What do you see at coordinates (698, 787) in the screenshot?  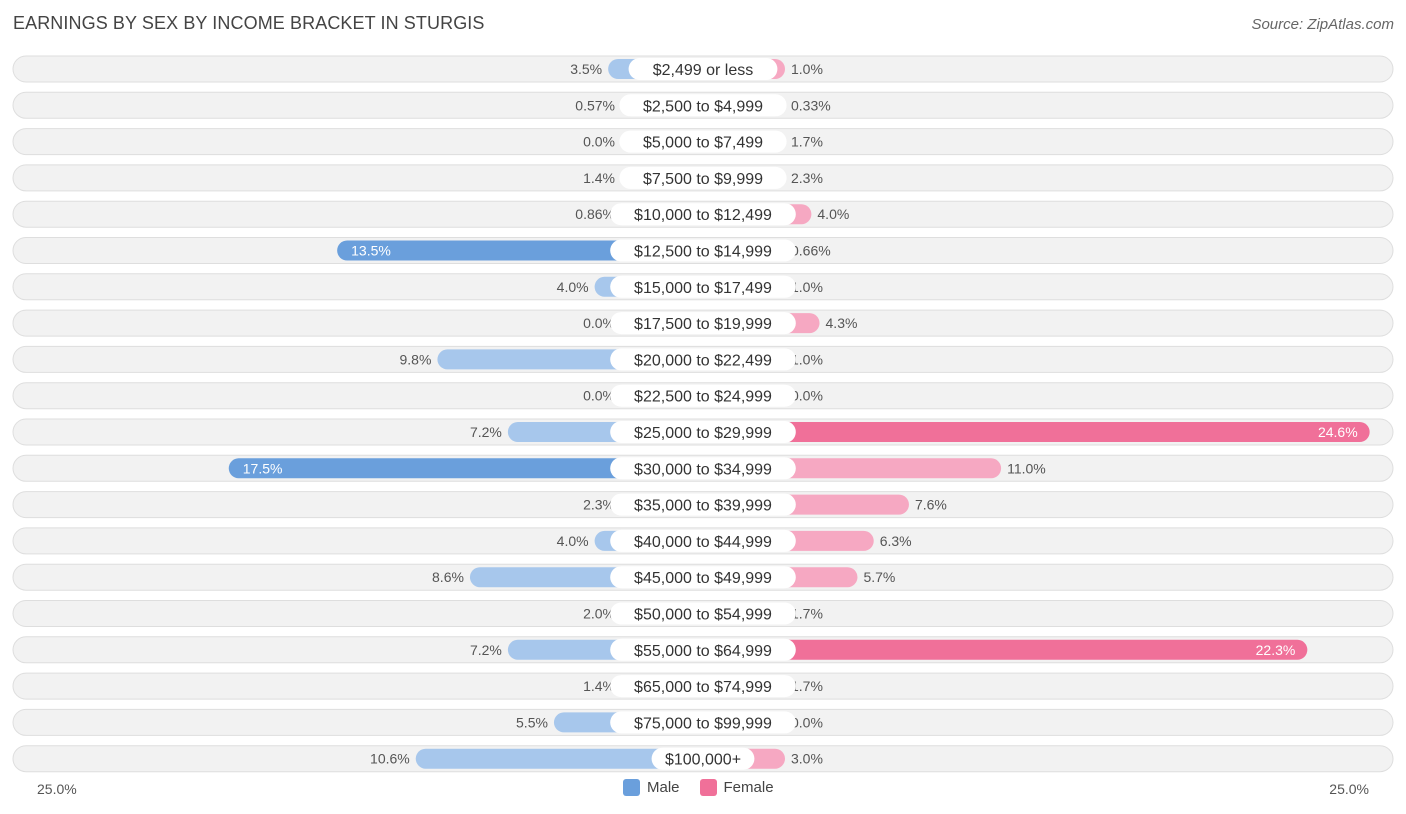 I see `legend: Male Female` at bounding box center [698, 787].